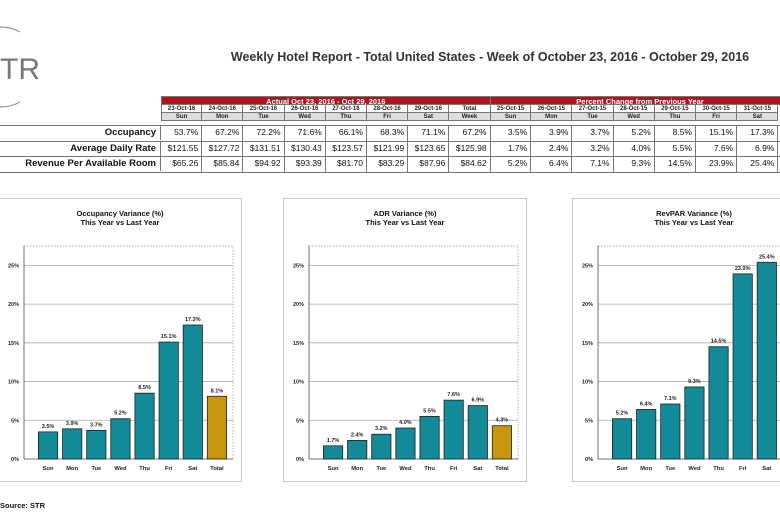 This screenshot has height=520, width=780. Describe the element at coordinates (182, 164) in the screenshot. I see `actual-value: $65.26` at that location.